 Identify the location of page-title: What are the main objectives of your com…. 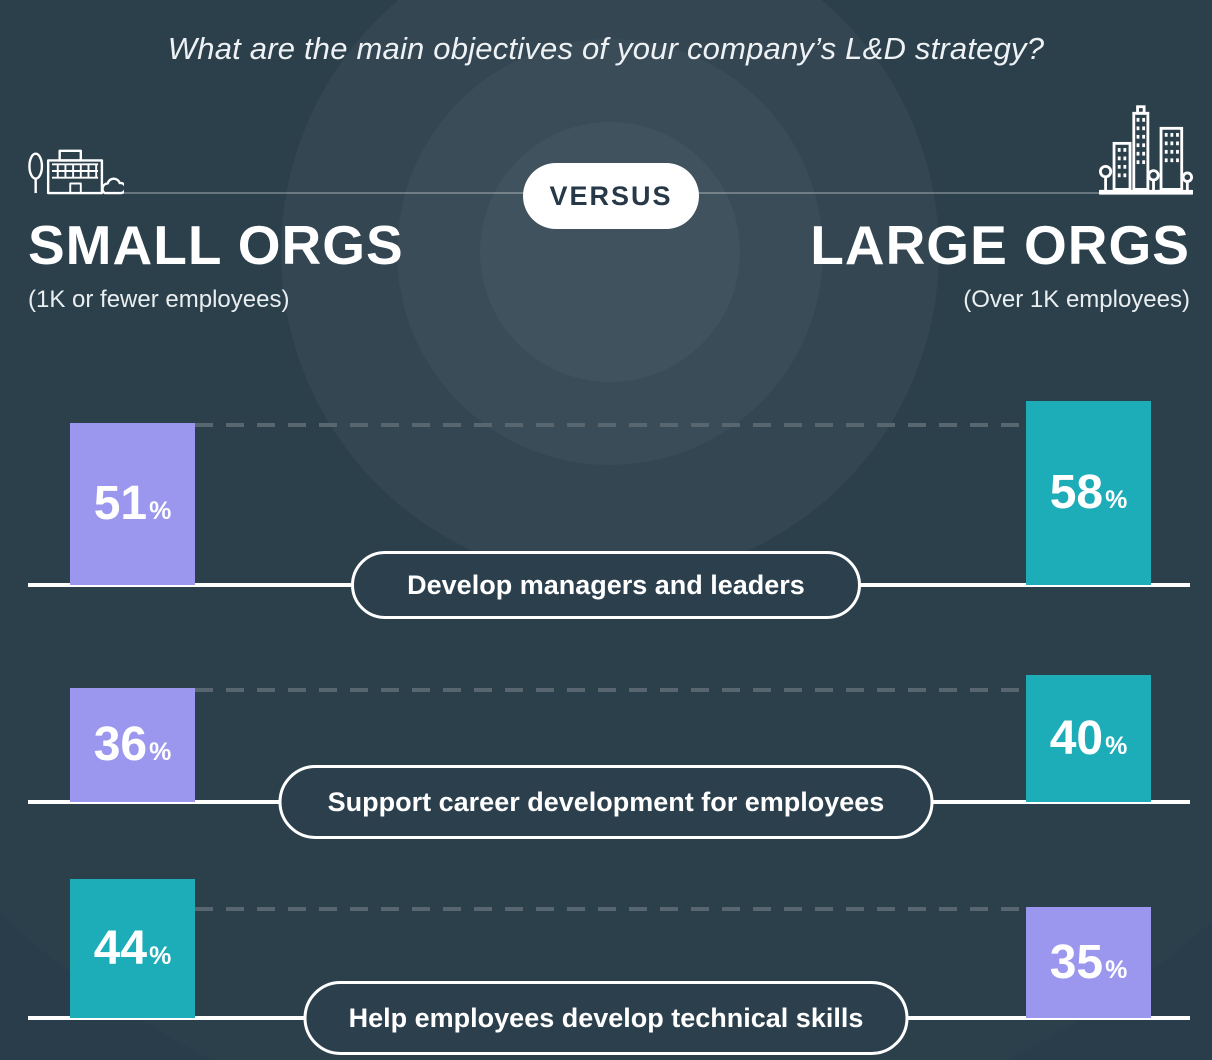
(606, 48).